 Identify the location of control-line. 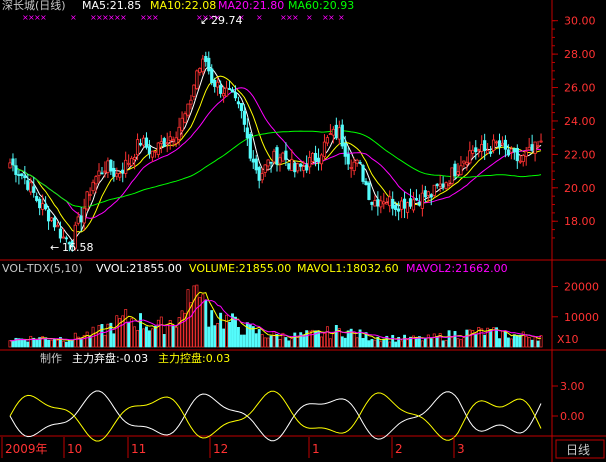
(275, 416).